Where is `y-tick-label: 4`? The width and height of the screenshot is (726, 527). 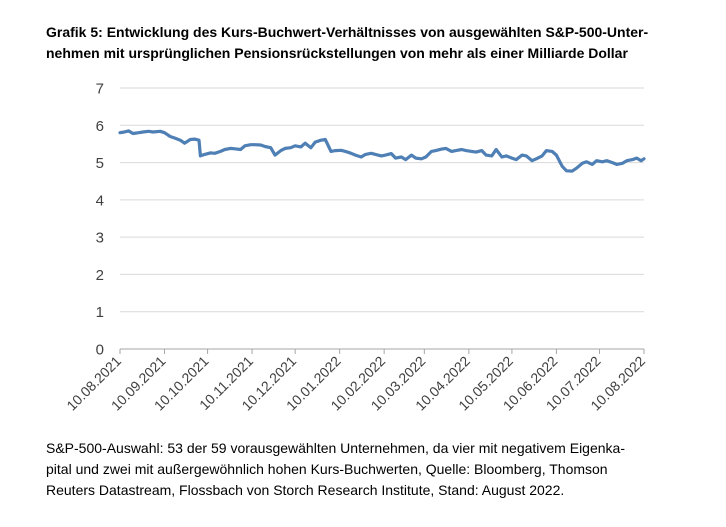 y-tick-label: 4 is located at coordinates (100, 200).